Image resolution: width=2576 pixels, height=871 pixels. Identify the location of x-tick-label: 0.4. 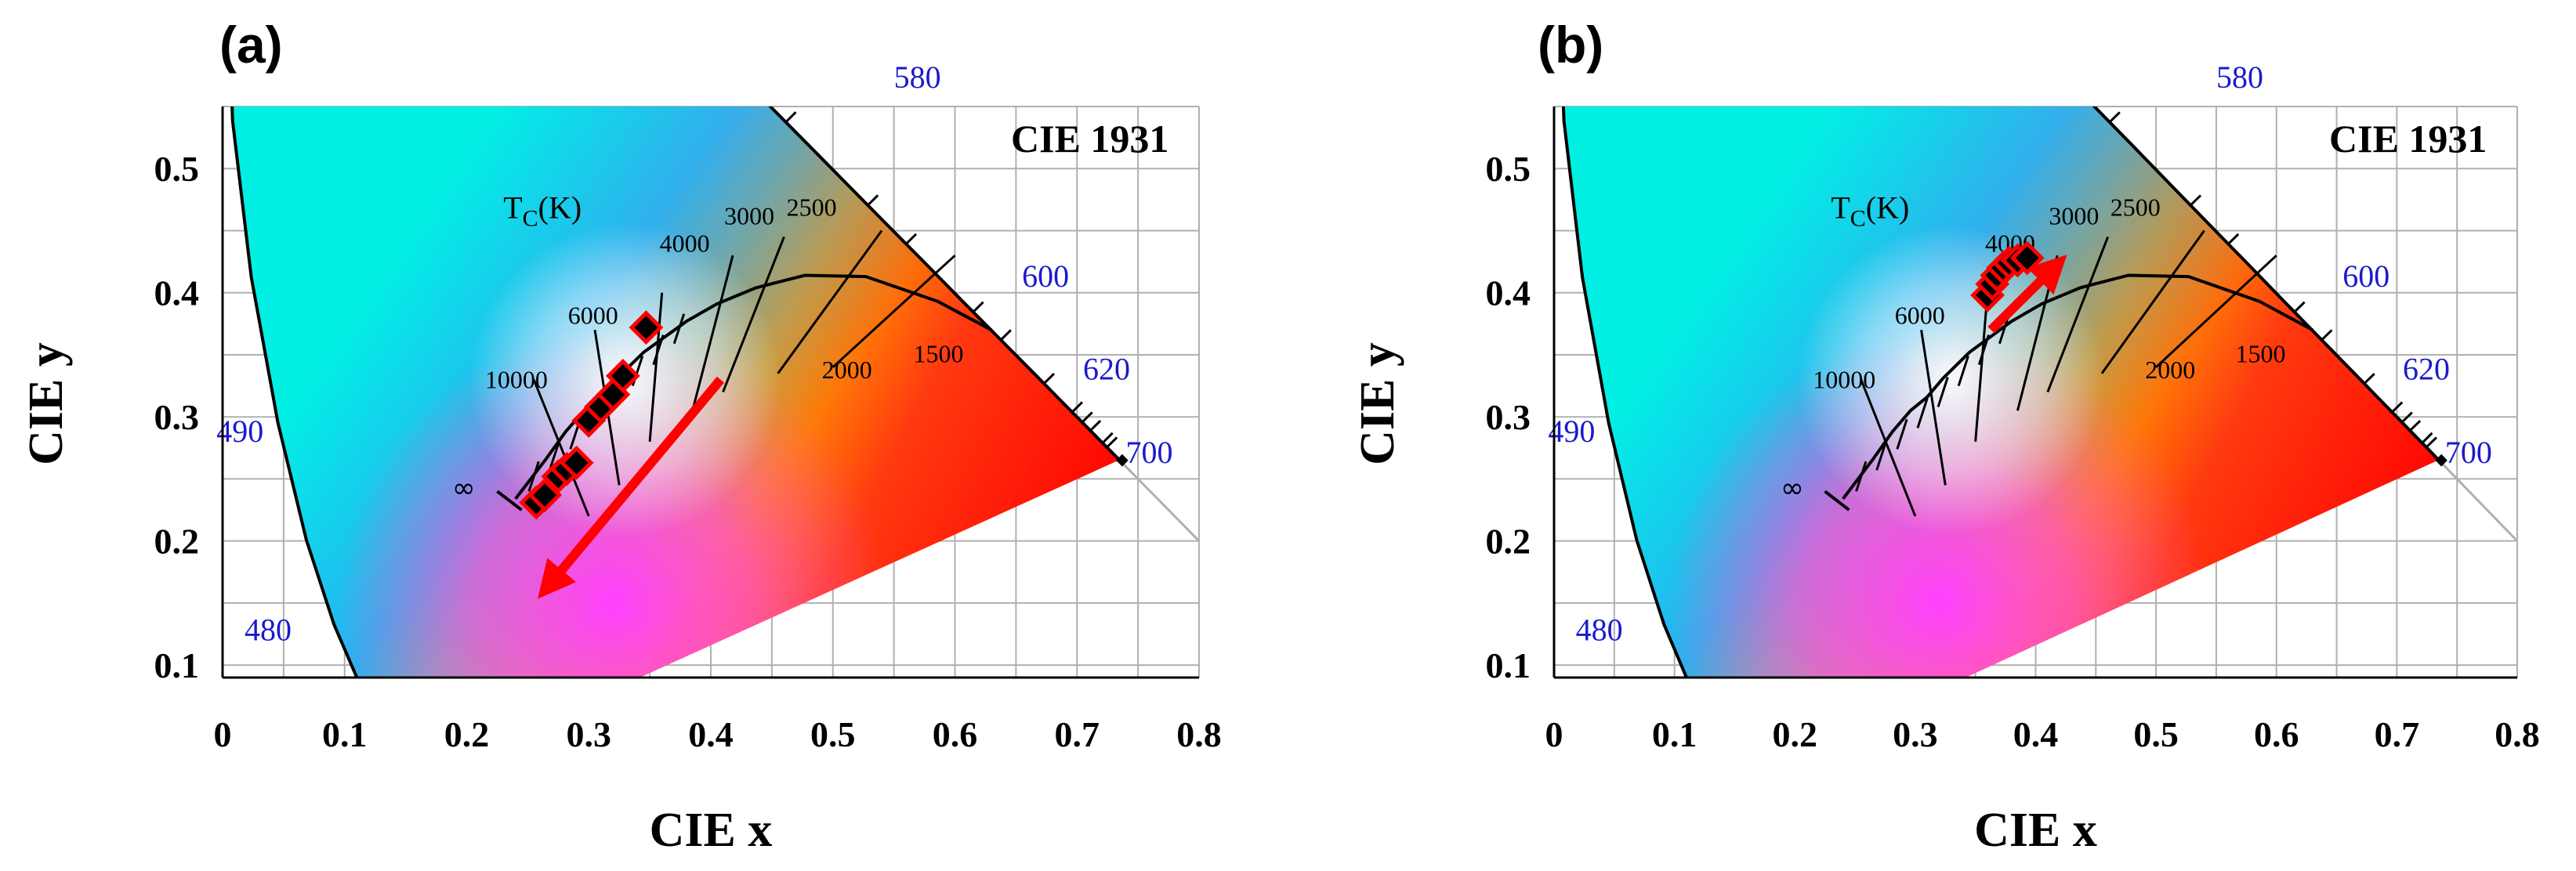
(711, 734).